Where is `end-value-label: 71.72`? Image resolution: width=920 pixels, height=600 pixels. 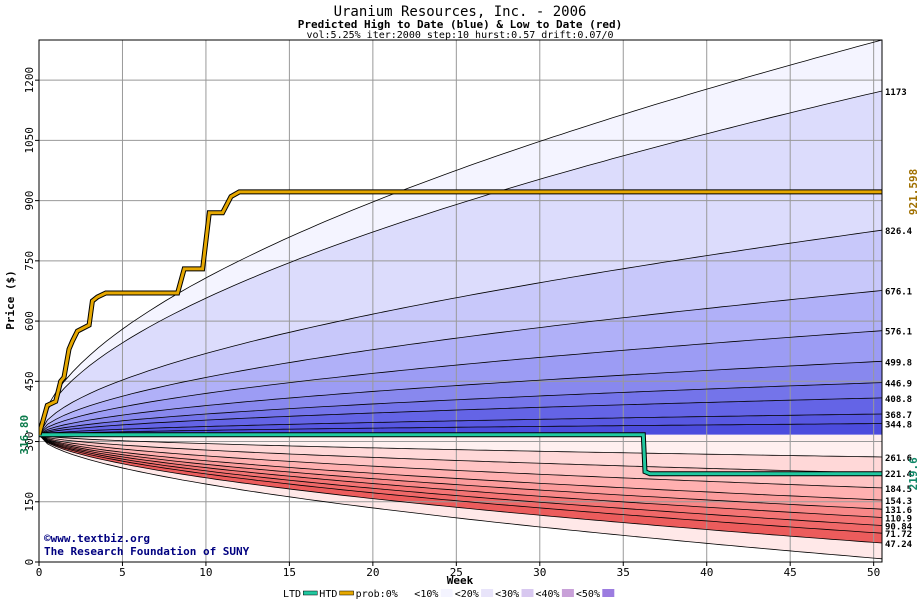 end-value-label: 71.72 is located at coordinates (898, 535).